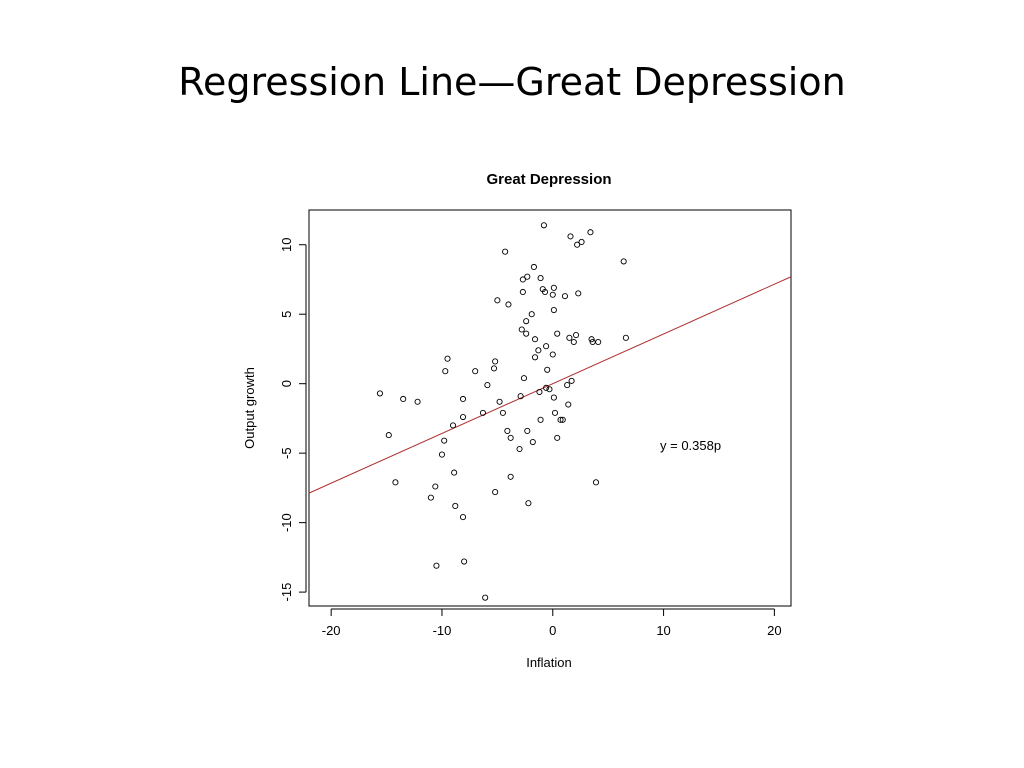  What do you see at coordinates (286, 383) in the screenshot?
I see `y-tick-label: 0` at bounding box center [286, 383].